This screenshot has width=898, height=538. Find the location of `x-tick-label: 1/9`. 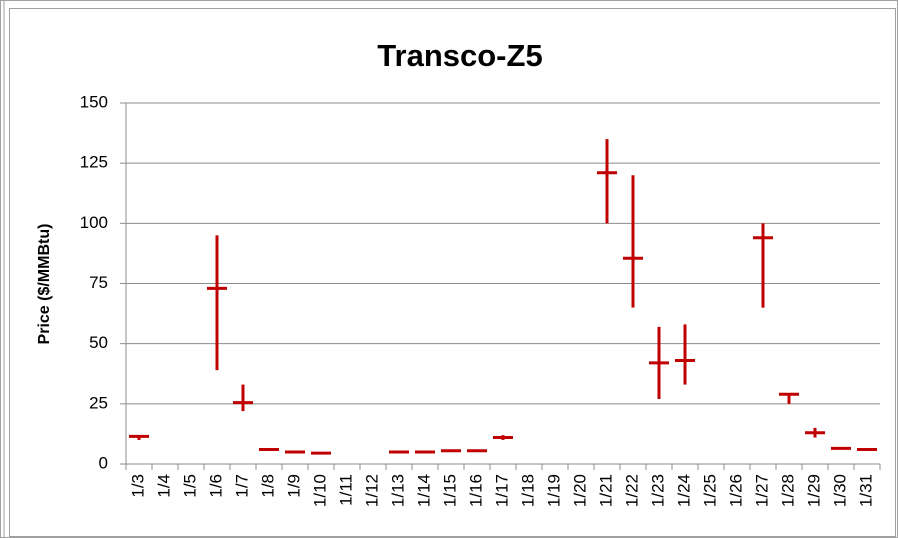

x-tick-label: 1/9 is located at coordinates (293, 486).